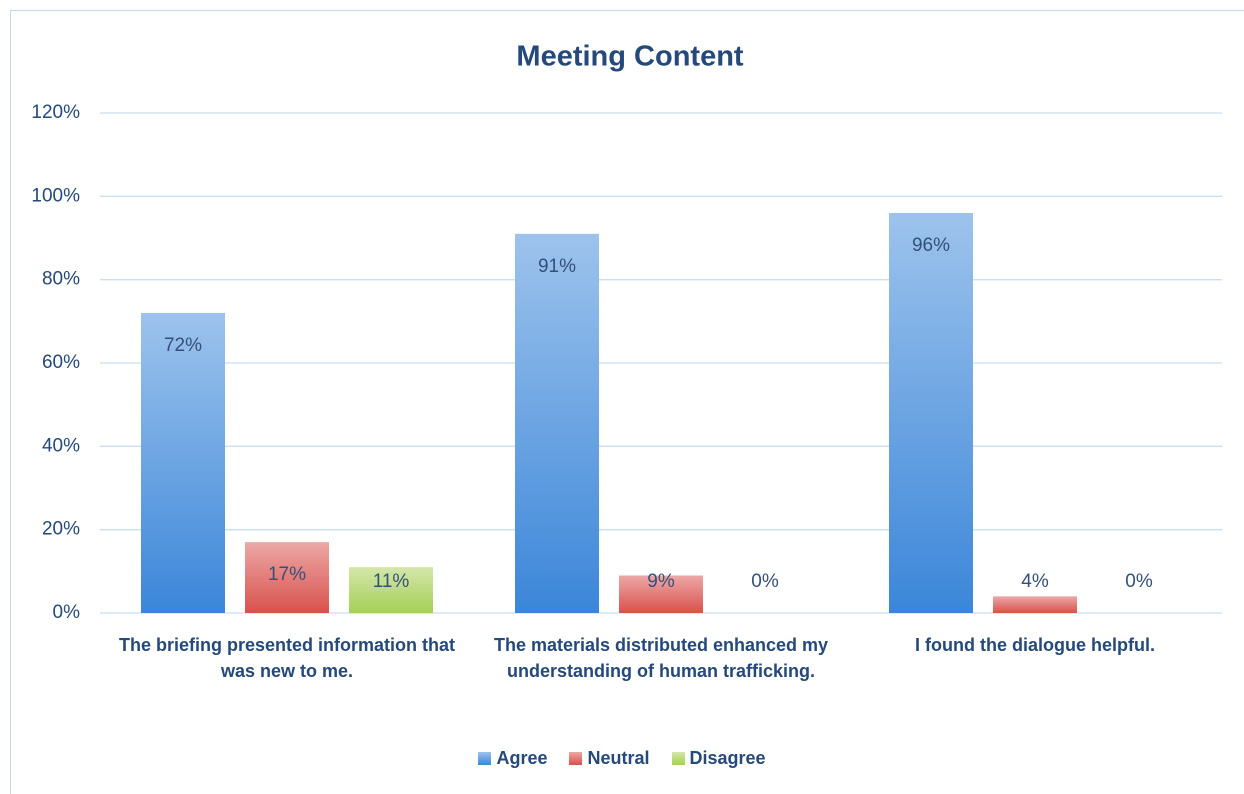 The height and width of the screenshot is (794, 1244). I want to click on legend: Agree Neutral Disagree, so click(622, 758).